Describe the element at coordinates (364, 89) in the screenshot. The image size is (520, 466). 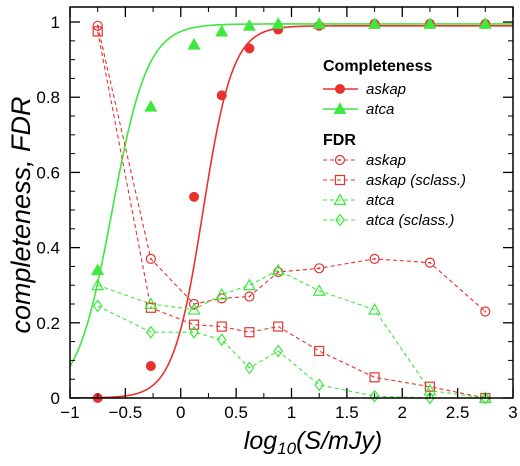
I see `legend-entry-completeness-askap: askap` at that location.